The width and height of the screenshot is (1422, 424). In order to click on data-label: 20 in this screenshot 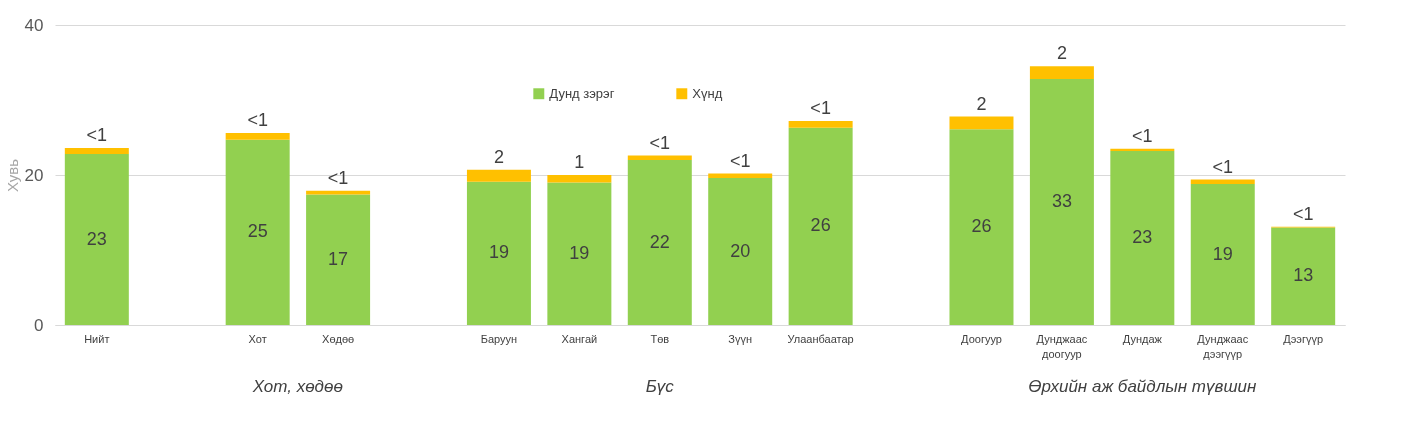, I will do `click(740, 250)`.